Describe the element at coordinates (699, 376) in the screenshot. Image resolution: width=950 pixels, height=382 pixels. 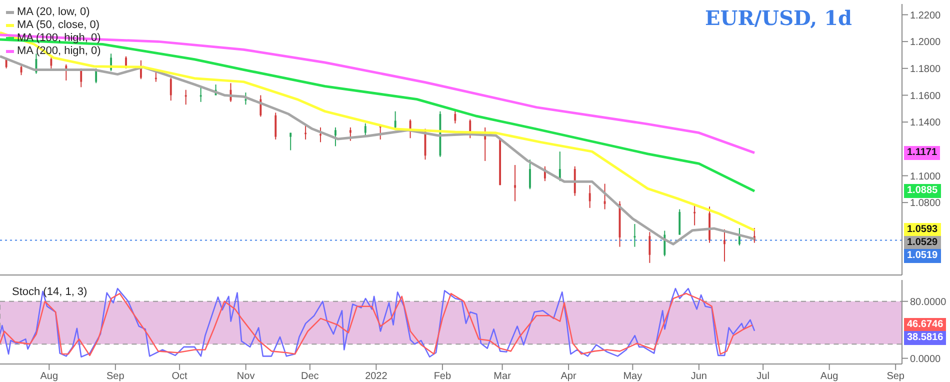
I see `x-tick-label: Jun` at that location.